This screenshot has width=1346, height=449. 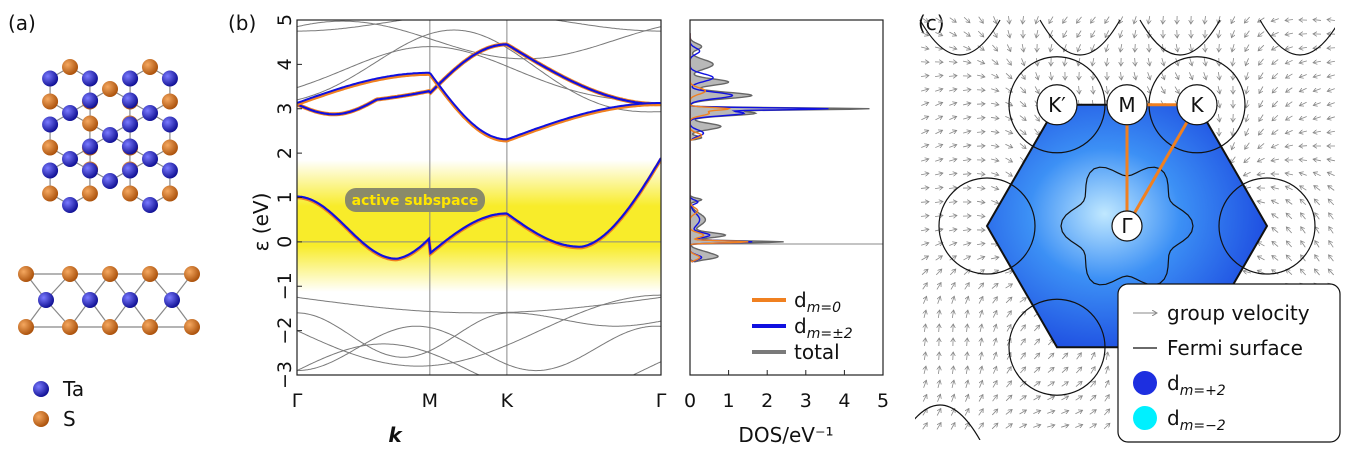 I want to click on panel-label-a: (a), so click(x=22, y=23).